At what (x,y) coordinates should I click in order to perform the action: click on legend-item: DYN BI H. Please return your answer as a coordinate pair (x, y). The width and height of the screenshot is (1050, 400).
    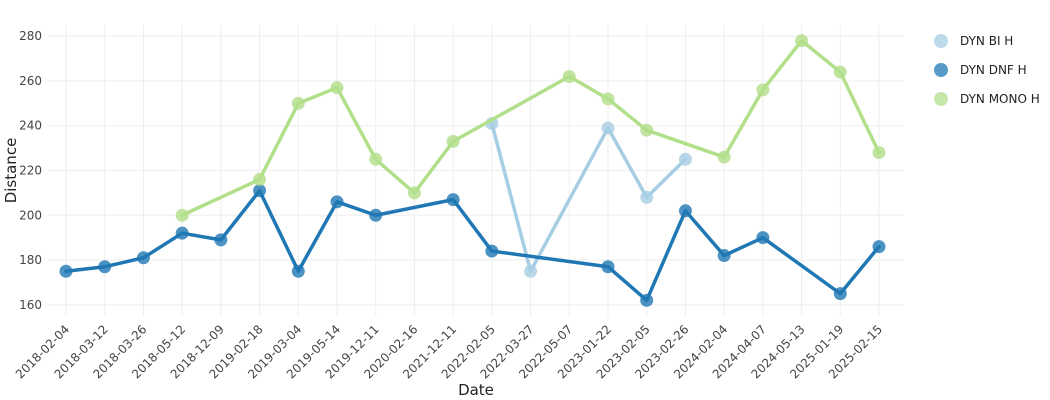
    Looking at the image, I should click on (973, 41).